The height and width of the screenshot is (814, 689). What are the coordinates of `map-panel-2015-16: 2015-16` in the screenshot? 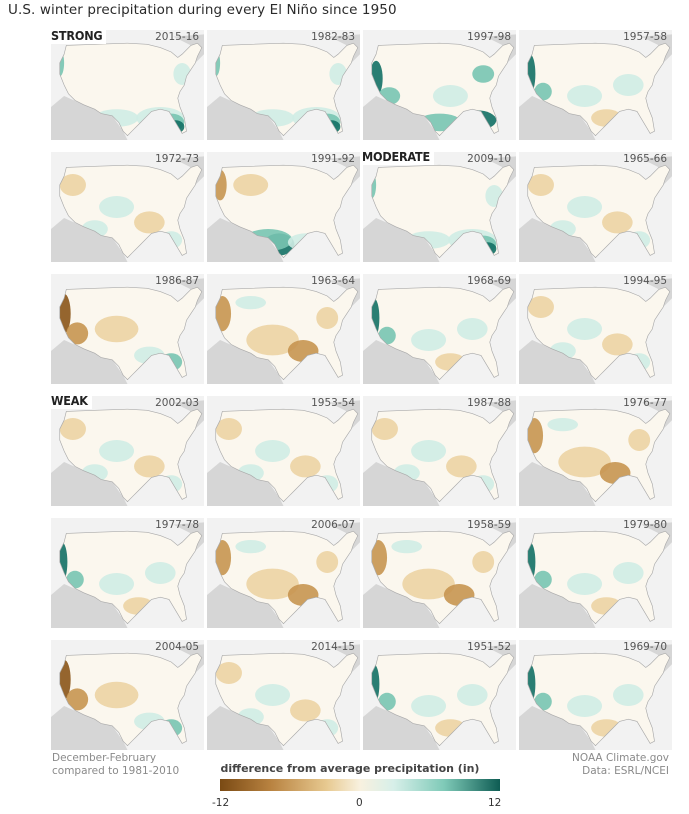 It's located at (127, 85).